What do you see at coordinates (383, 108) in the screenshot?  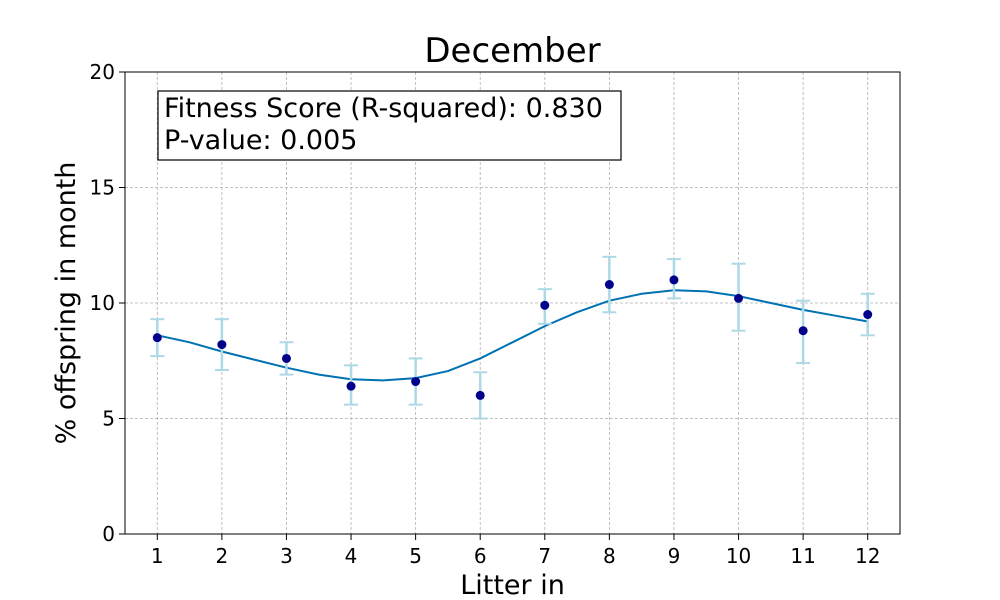 I see `annotation-line-1: Fitness Score (R-squared): 0.830` at bounding box center [383, 108].